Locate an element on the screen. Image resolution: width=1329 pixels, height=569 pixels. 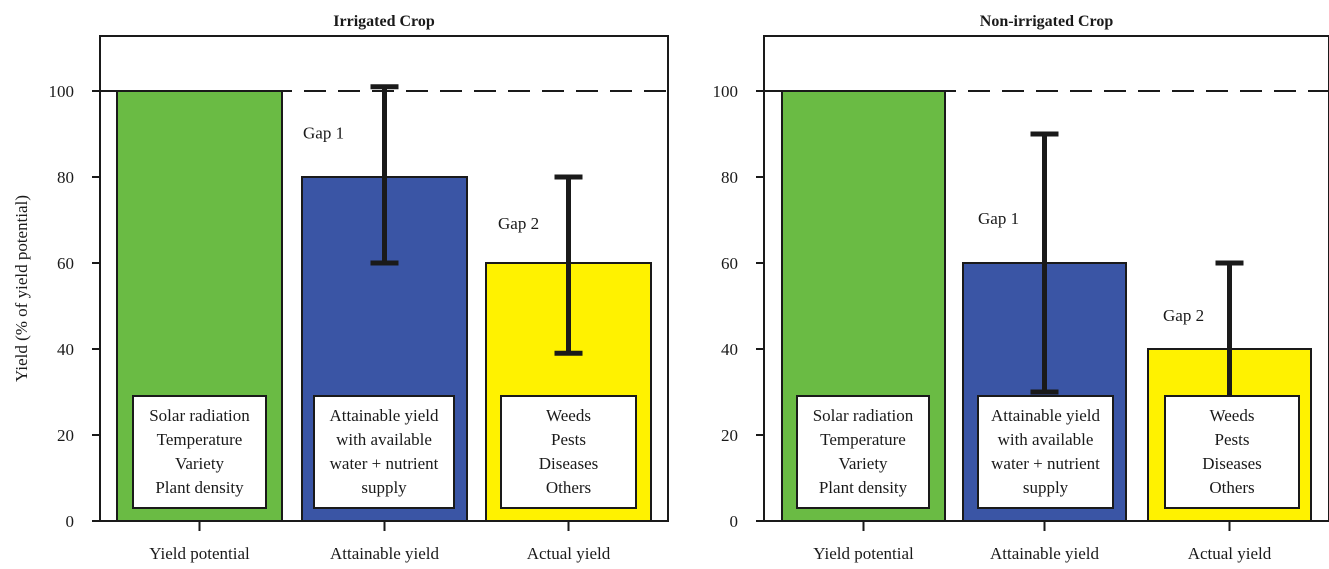
chart-title: Irrigated Crop is located at coordinates (384, 21).